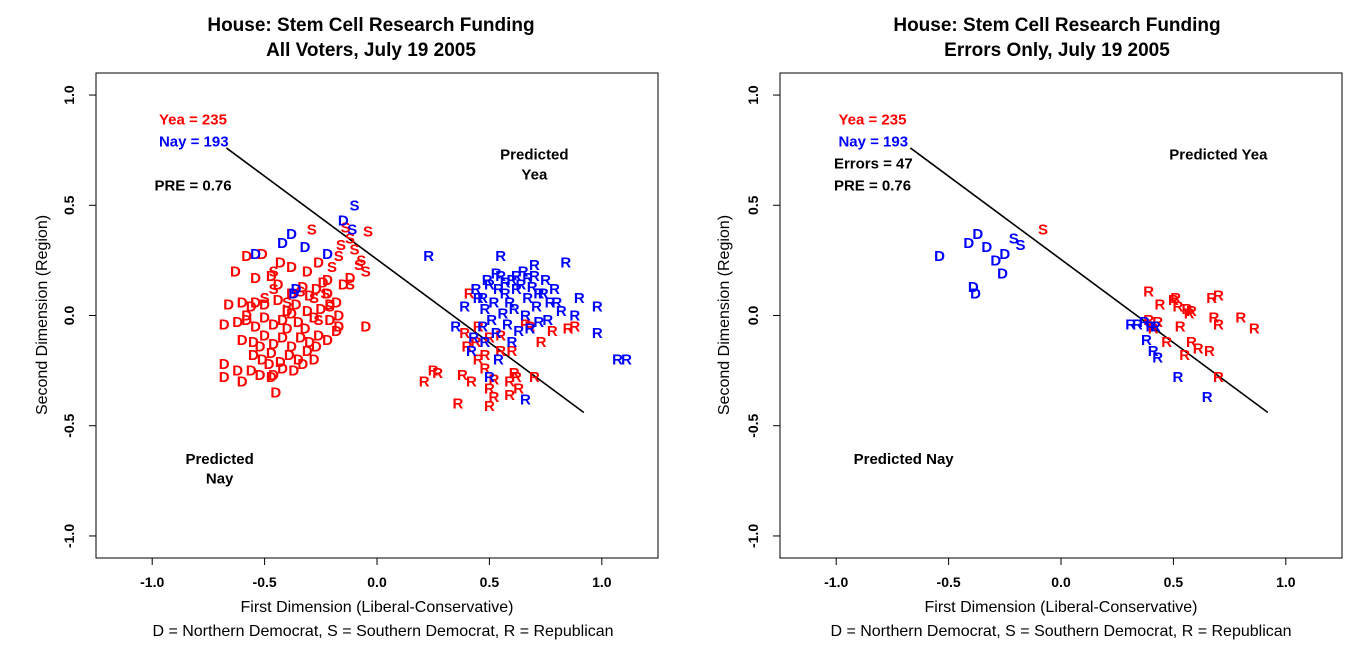  I want to click on chart-title-line2: Errors Only, July 19 2005, so click(1057, 50).